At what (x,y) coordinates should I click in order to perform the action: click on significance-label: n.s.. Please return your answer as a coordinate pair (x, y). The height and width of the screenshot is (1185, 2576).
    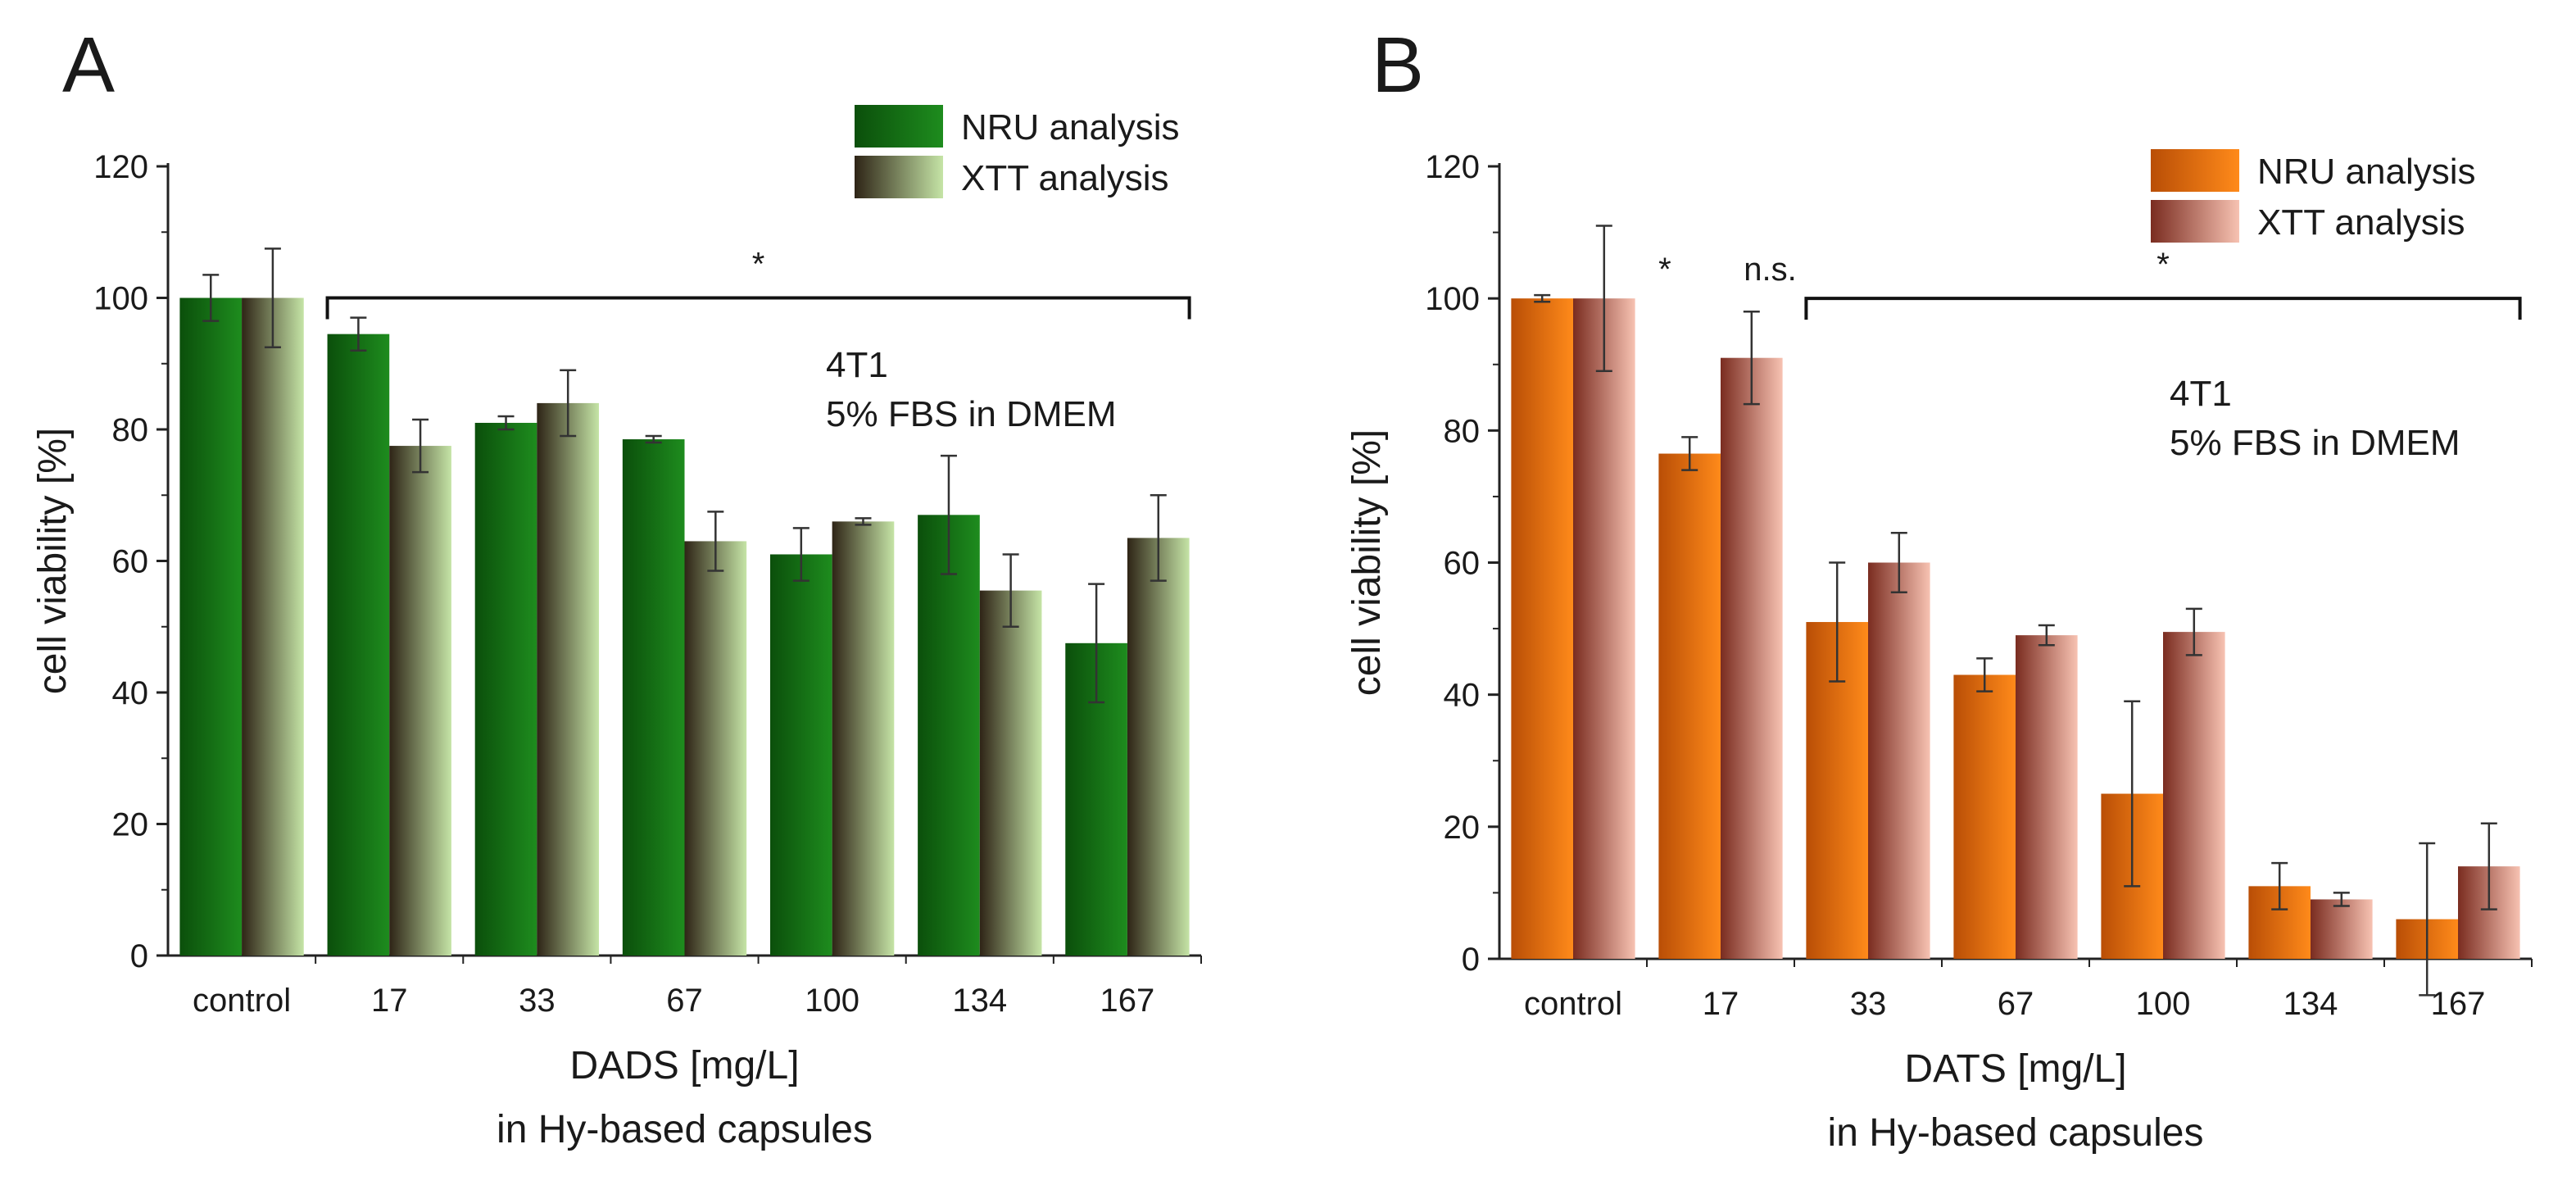
    Looking at the image, I should click on (1770, 270).